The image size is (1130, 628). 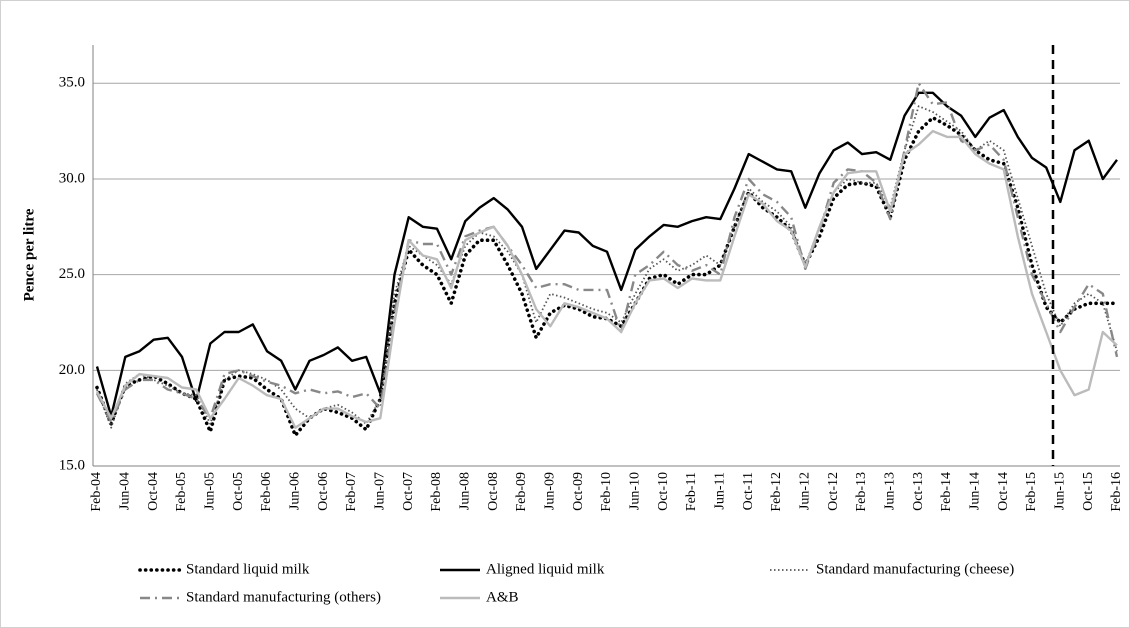 What do you see at coordinates (351, 492) in the screenshot?
I see `x-tick-label: Feb-07` at bounding box center [351, 492].